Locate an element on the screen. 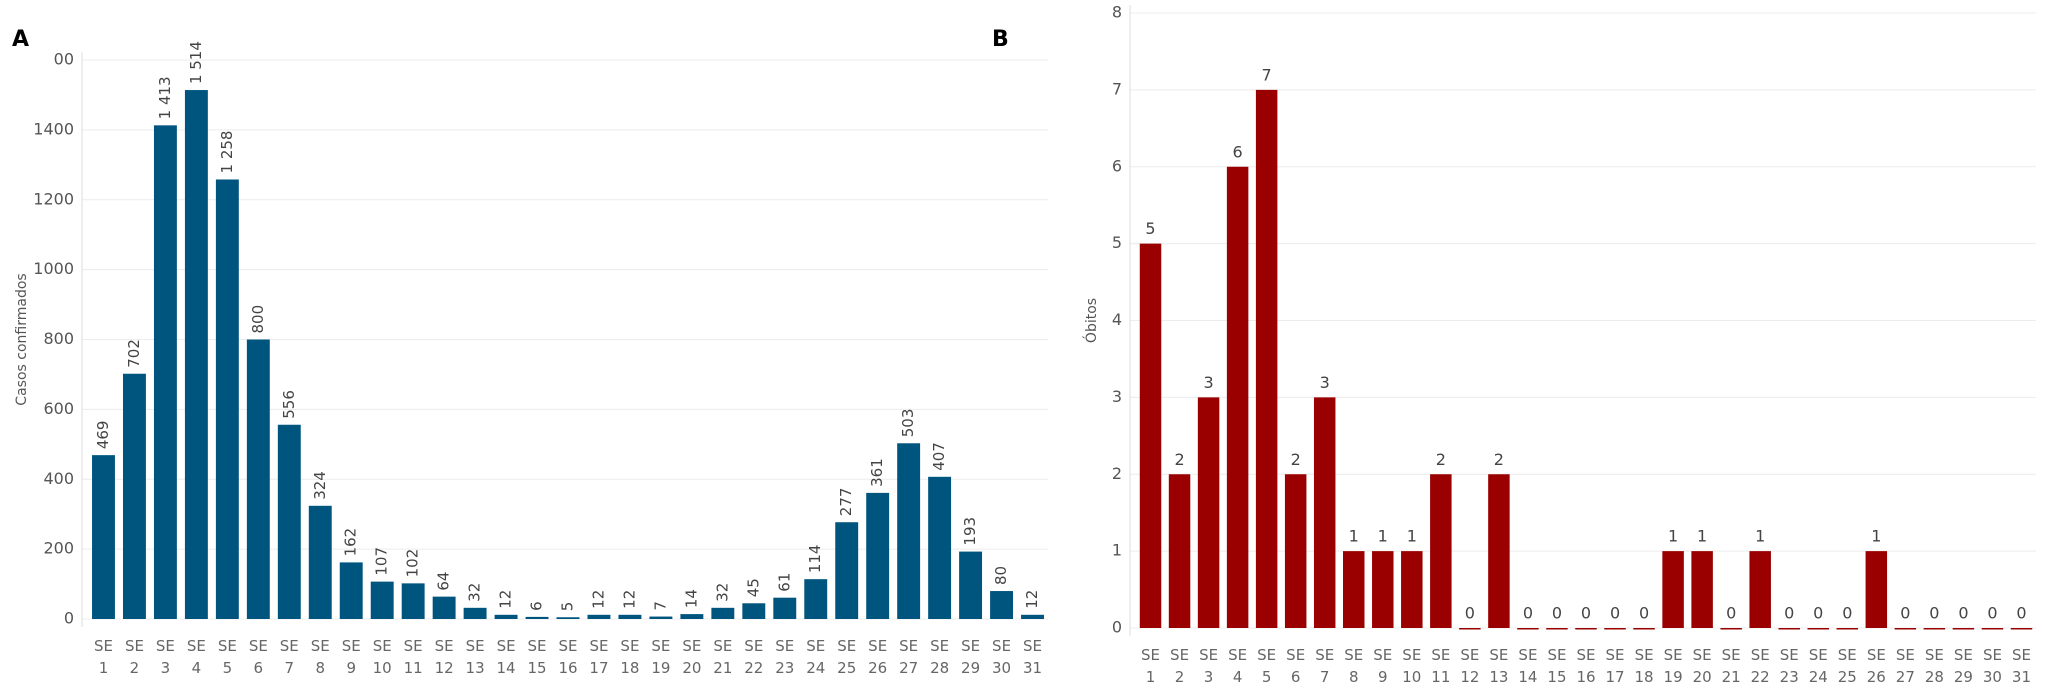 The height and width of the screenshot is (693, 2046). value-label: 162 is located at coordinates (351, 542).